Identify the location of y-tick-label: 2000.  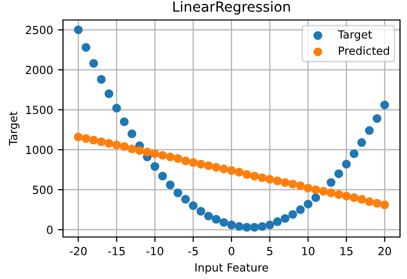
(39, 70).